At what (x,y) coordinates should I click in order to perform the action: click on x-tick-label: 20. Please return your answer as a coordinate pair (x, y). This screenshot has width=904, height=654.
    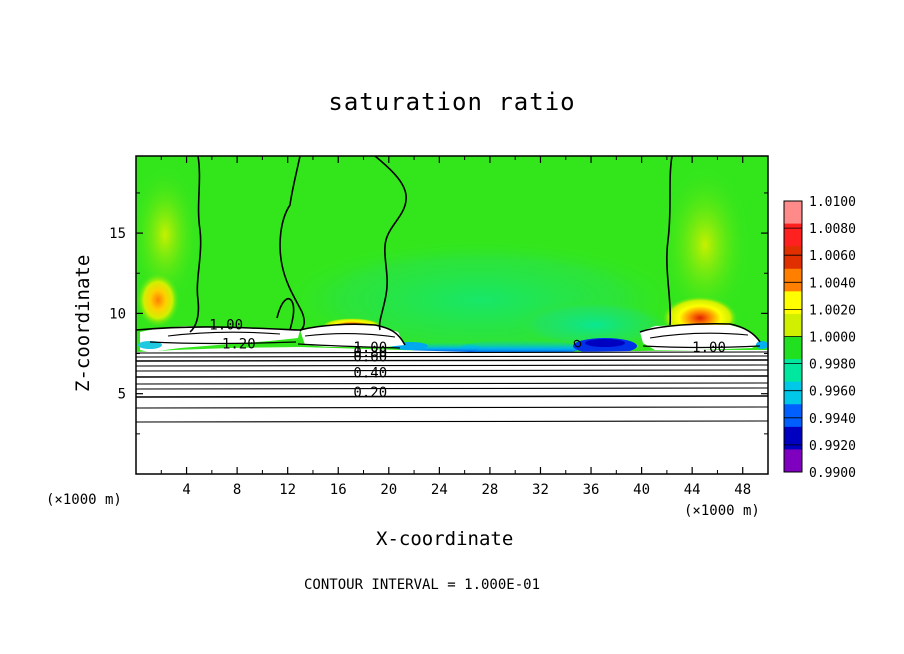
    Looking at the image, I should click on (388, 490).